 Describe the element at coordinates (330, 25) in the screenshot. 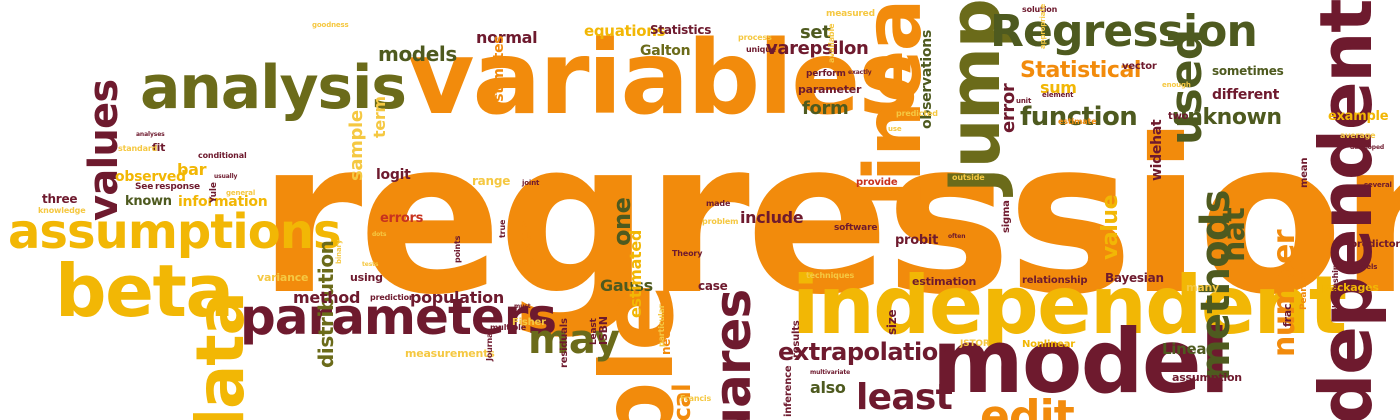

I see `word-goodness: goodness` at that location.